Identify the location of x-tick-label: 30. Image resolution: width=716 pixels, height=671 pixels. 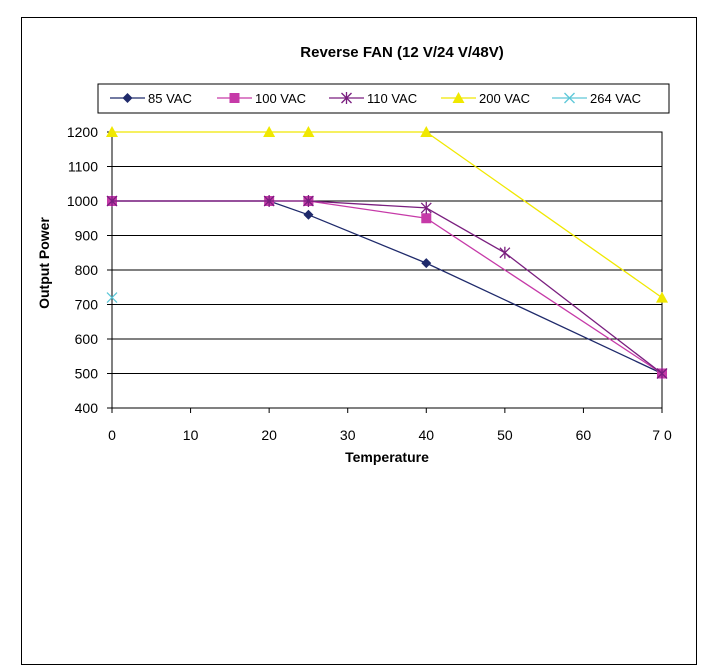
(348, 435).